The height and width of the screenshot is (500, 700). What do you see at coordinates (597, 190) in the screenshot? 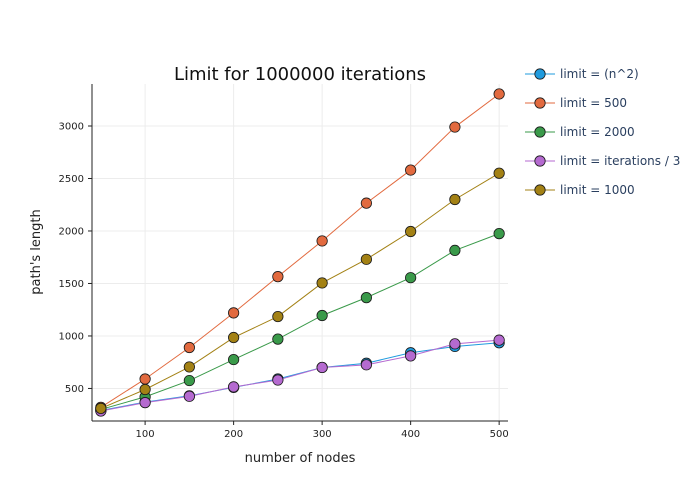
I see `legend-label: limit = 1000` at bounding box center [597, 190].